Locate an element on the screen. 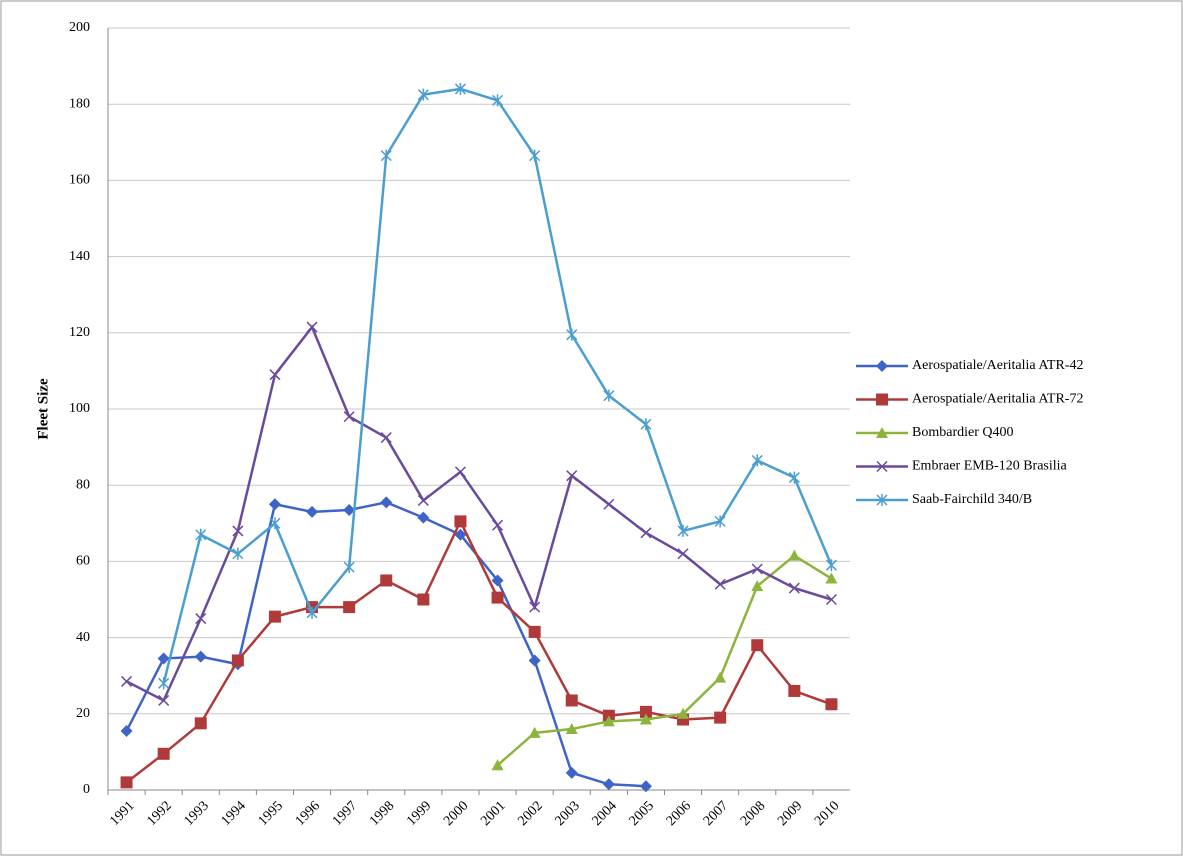 Image resolution: width=1183 pixels, height=856 pixels. legend-label: Aerospatiale/Aeritalia ATR-42 is located at coordinates (997, 365).